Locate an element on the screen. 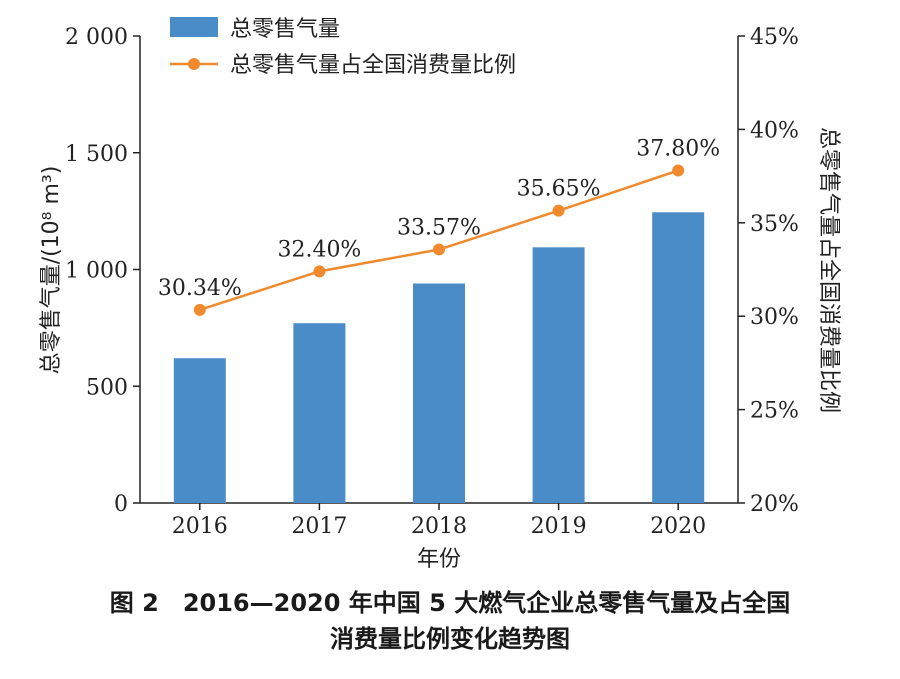 Image resolution: width=900 pixels, height=679 pixels. ratio-data-label: 32.40% is located at coordinates (319, 249).